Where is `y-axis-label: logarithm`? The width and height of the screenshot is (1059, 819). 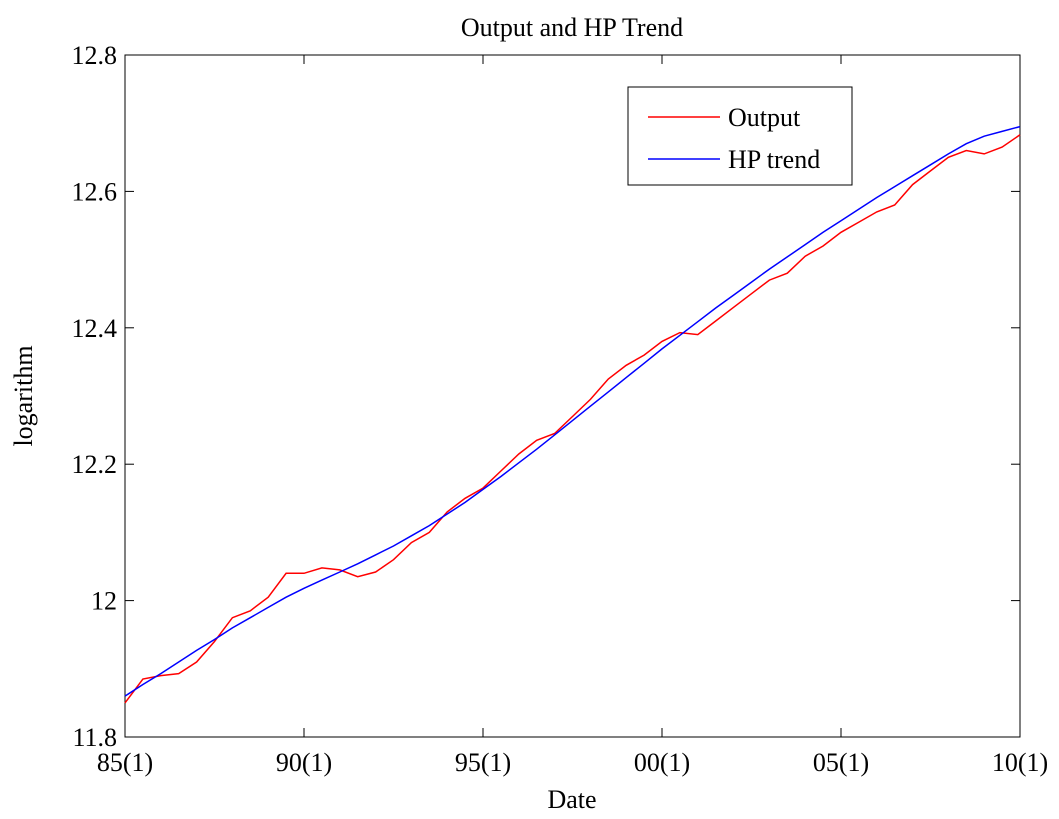 y-axis-label: logarithm is located at coordinates (23, 395).